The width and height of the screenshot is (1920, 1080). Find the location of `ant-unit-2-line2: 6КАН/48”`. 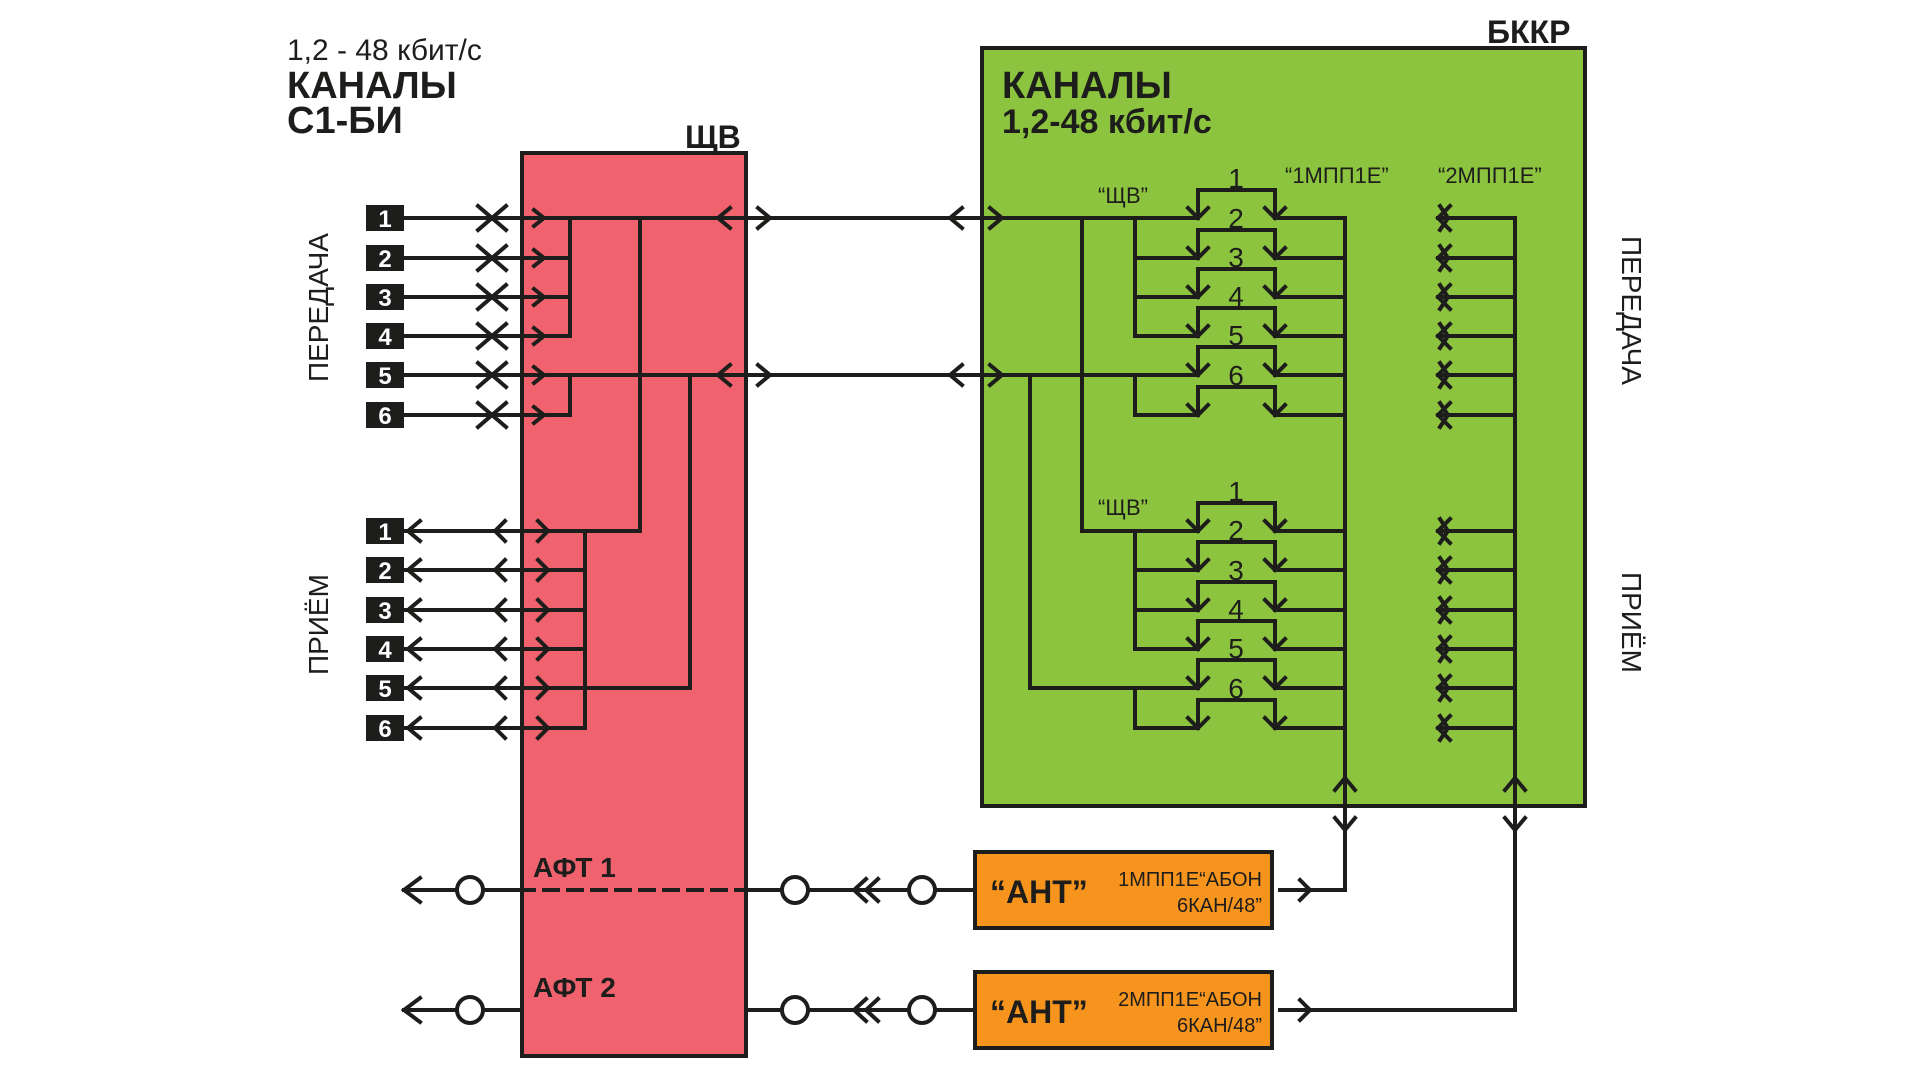

ant-unit-2-line2: 6КАН/48” is located at coordinates (1219, 1026).